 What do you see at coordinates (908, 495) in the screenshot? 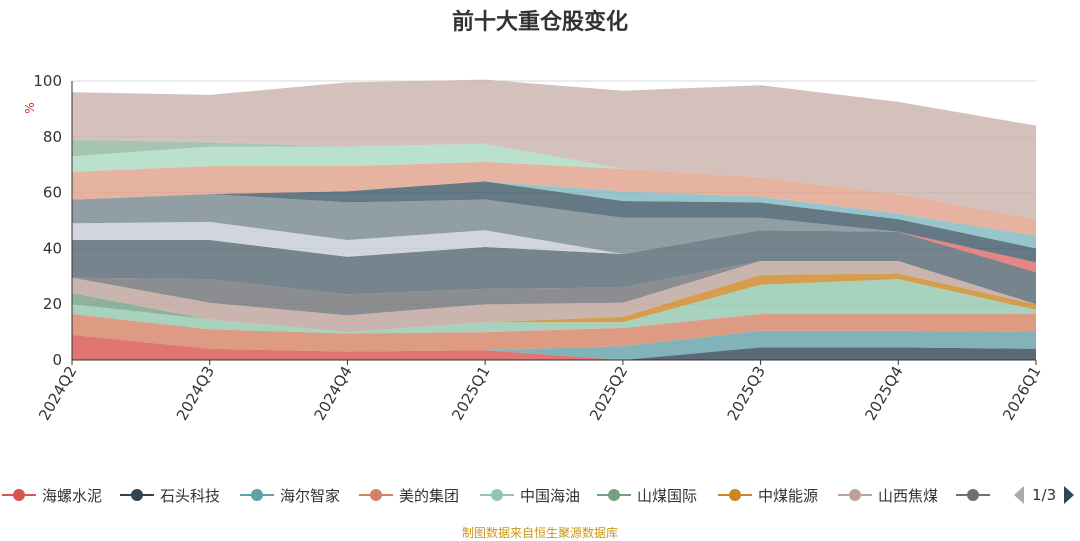
I see `legend-label: 山西焦煤` at bounding box center [908, 495].